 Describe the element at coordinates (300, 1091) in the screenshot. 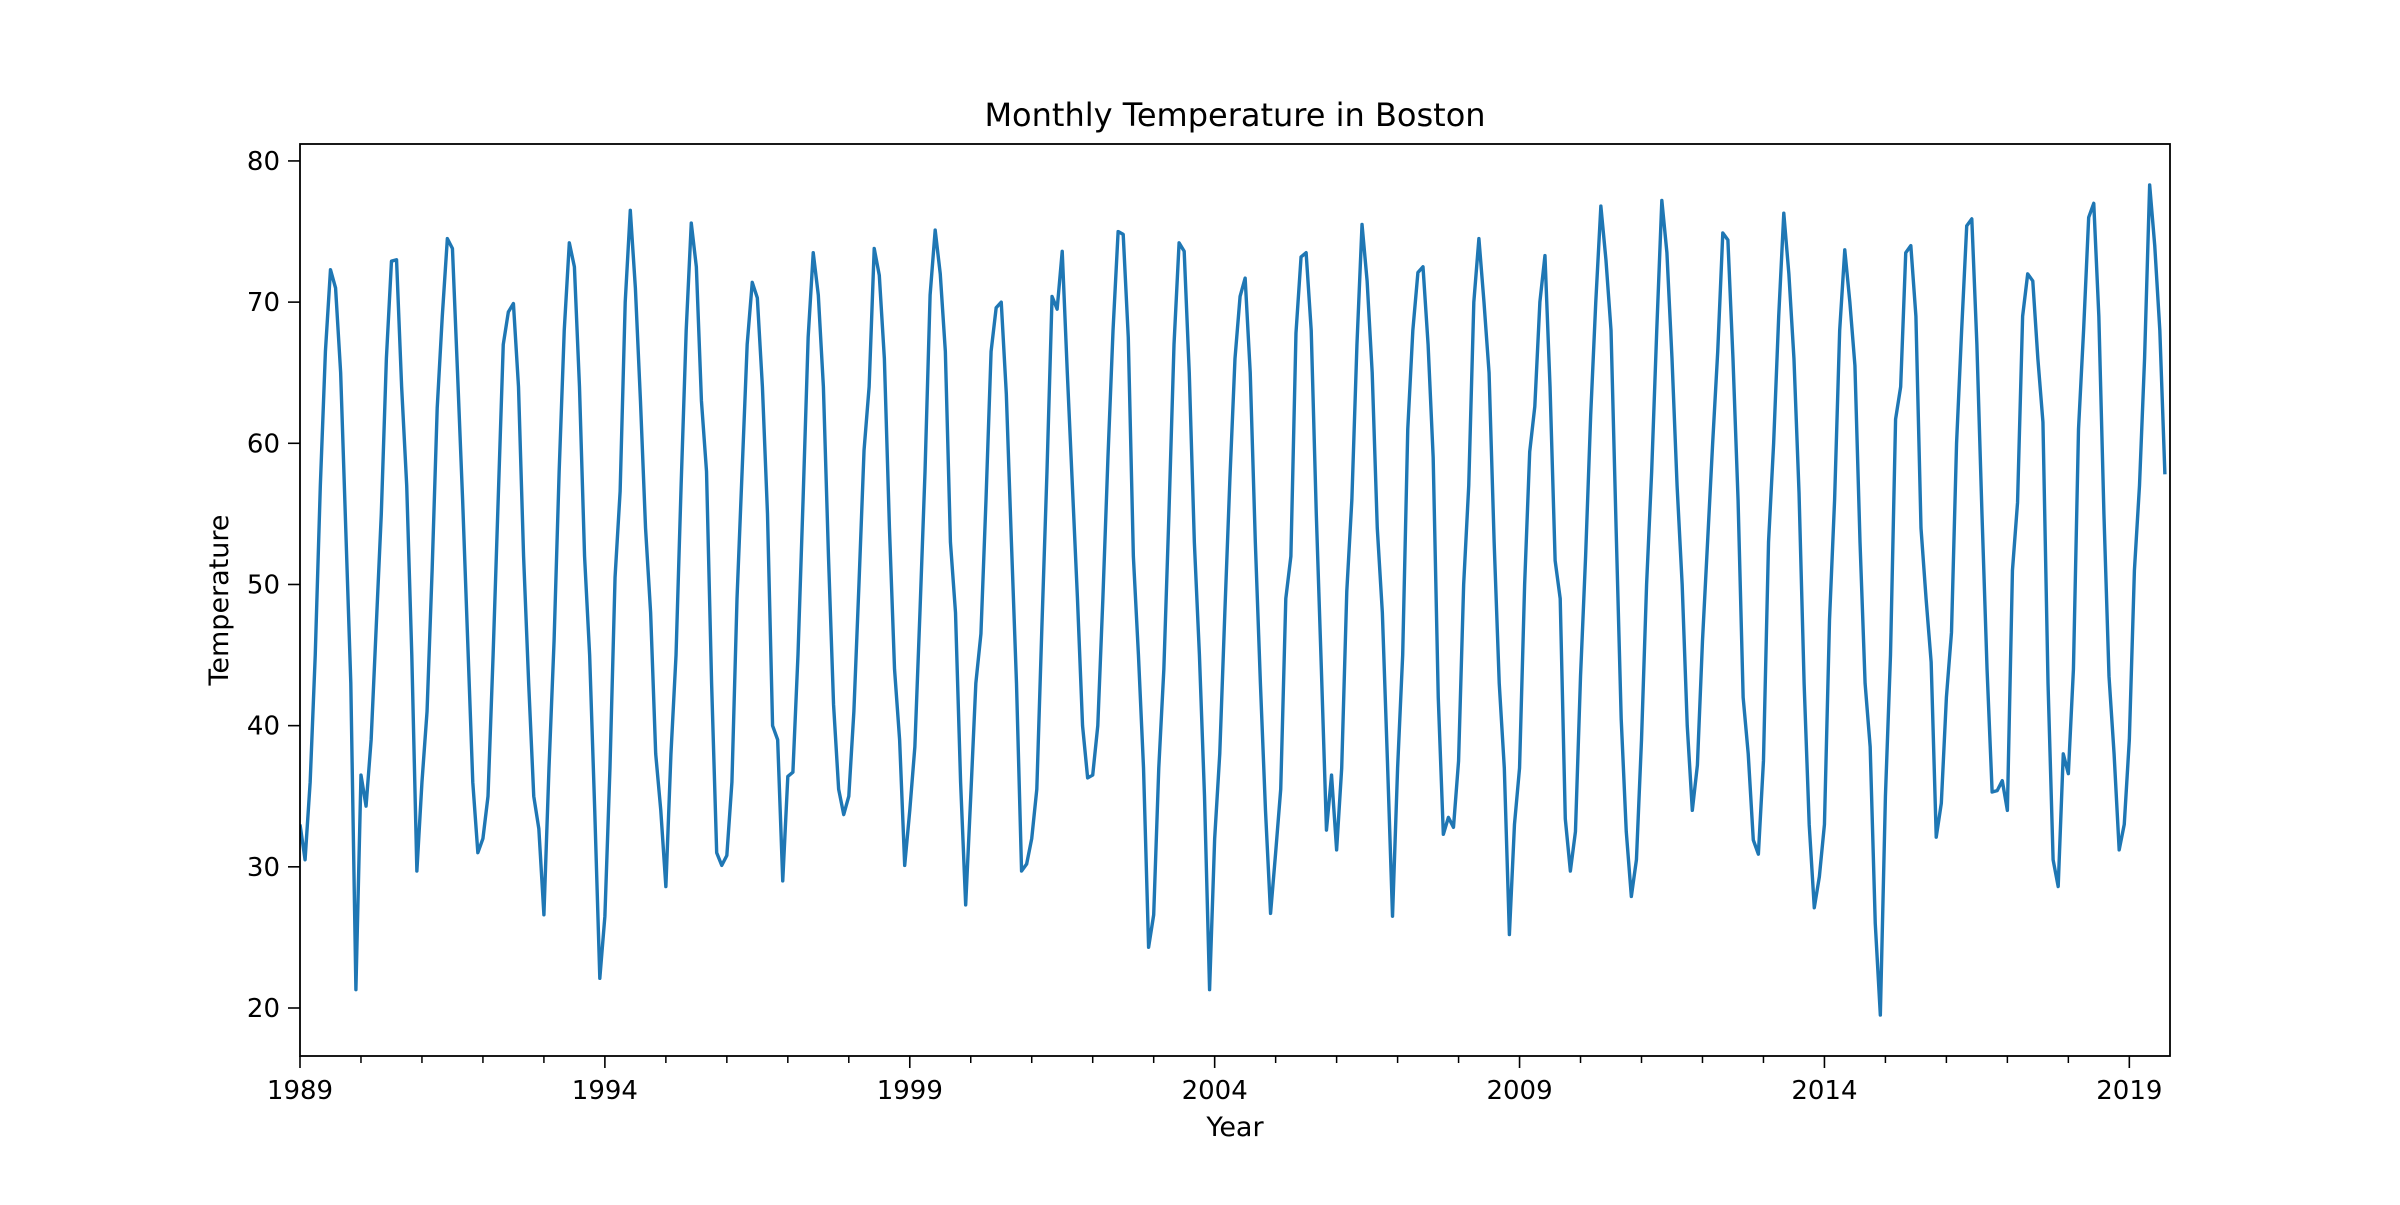

I see `x-tick-label: 1989` at that location.